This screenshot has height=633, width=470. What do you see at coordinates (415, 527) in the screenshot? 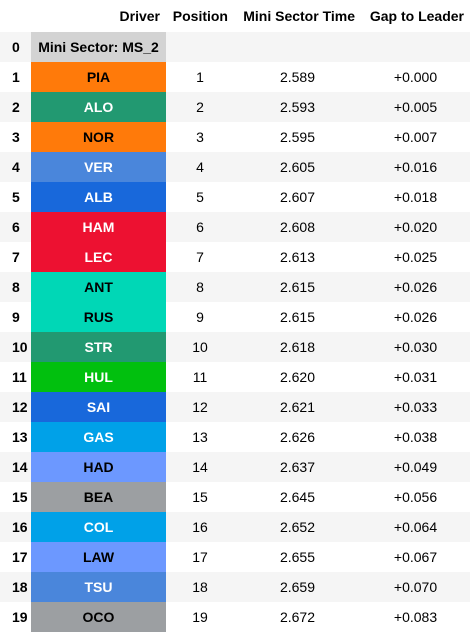
I see `gap-to-leader-cell: +0.064` at bounding box center [415, 527].